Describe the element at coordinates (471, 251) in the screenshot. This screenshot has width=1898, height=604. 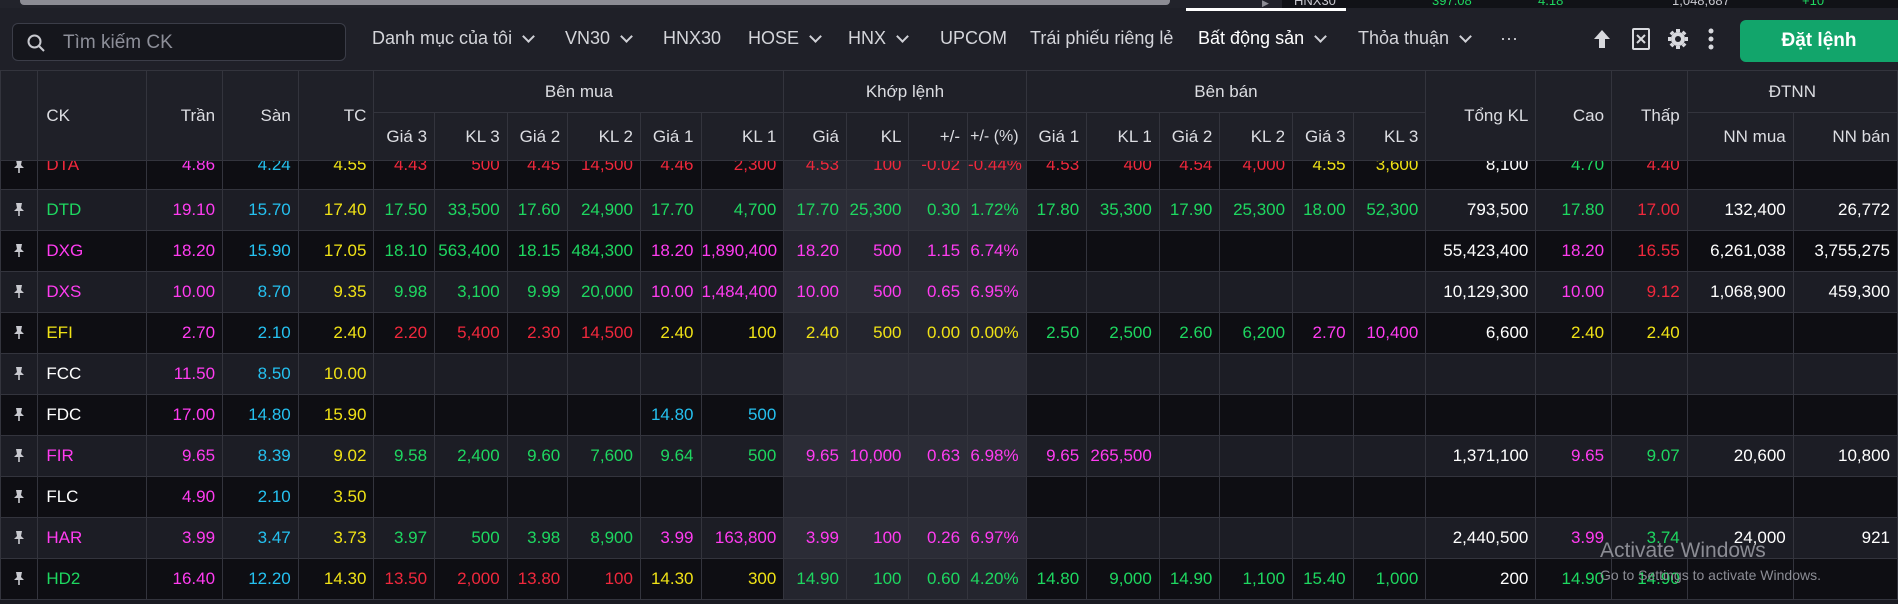
I see `buy-vol-3: 563,400` at that location.